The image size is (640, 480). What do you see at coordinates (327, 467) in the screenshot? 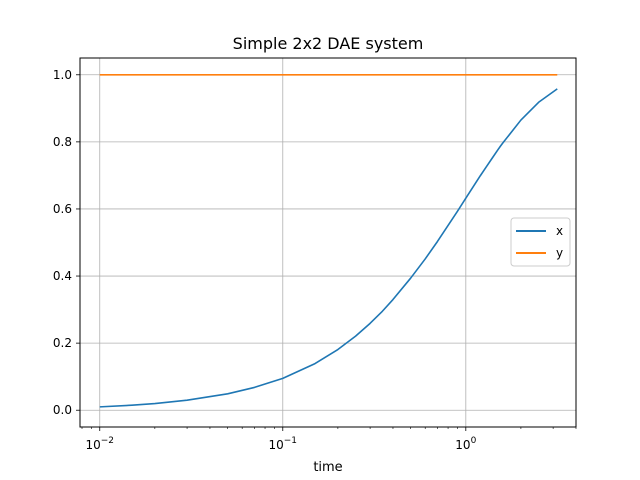
I see `x-axis-label: time` at bounding box center [327, 467].